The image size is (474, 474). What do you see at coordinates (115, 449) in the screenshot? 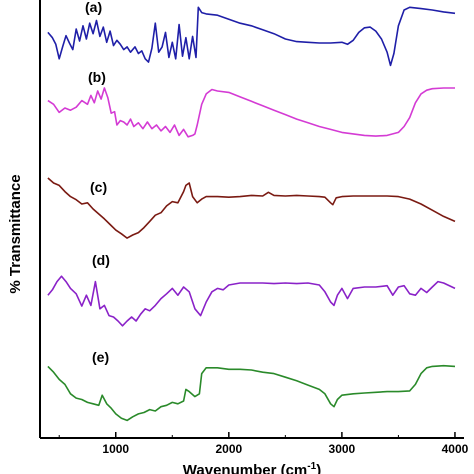
I see `x-tick-label-1000: 1000` at bounding box center [115, 449].